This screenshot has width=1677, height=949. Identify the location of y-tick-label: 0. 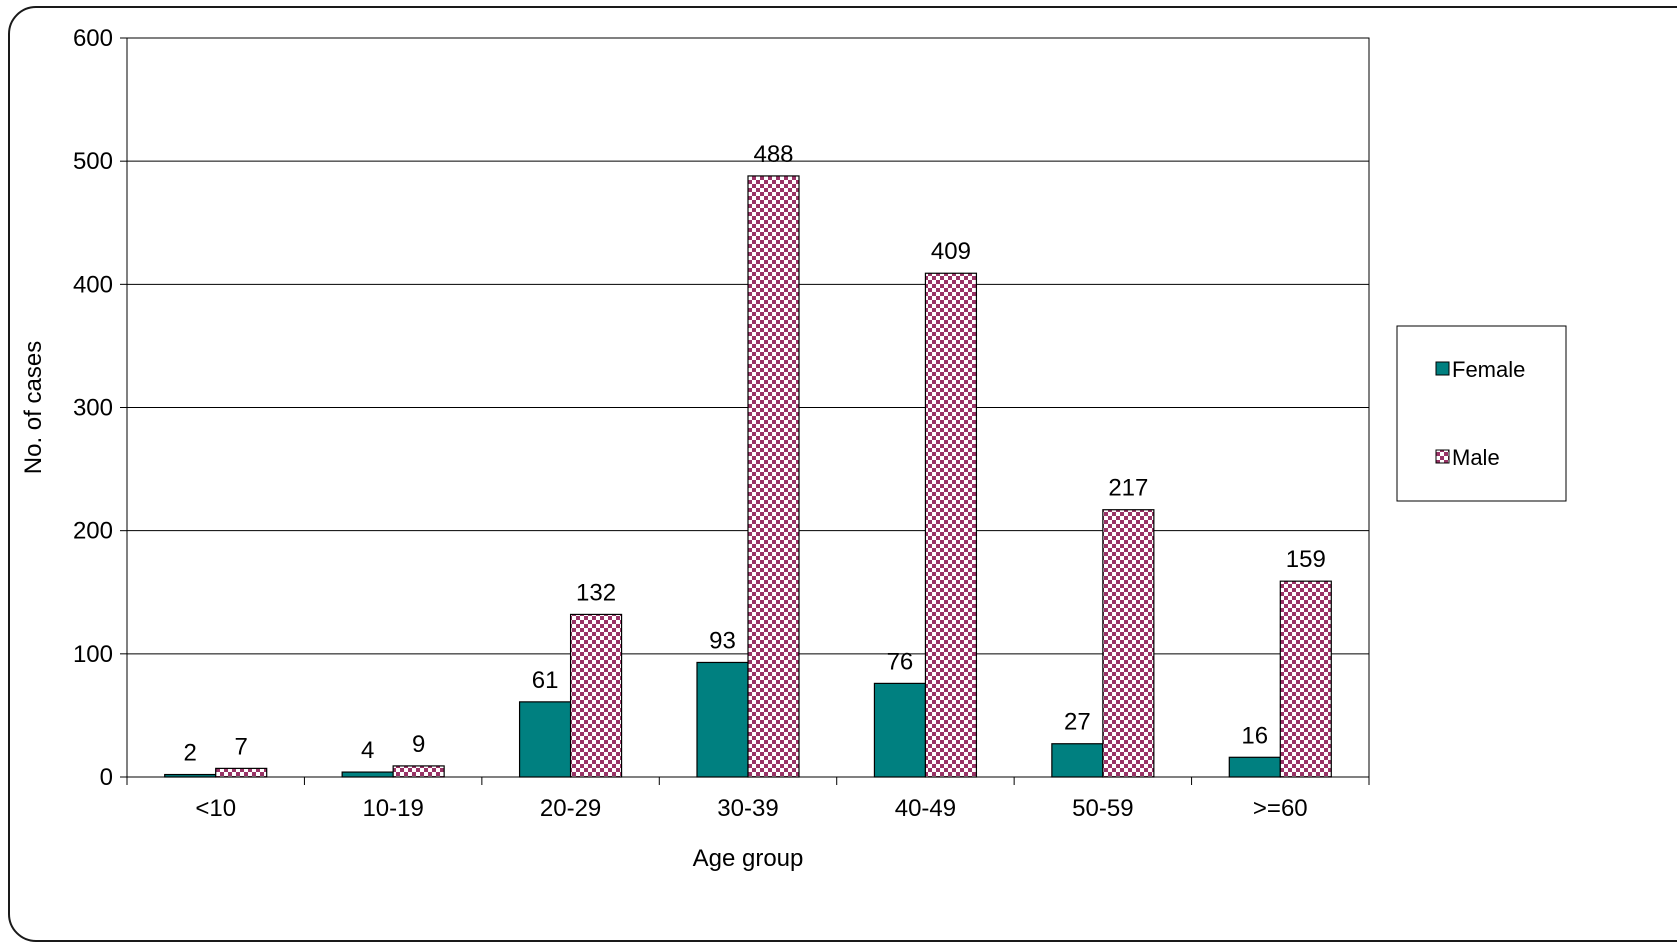
(106, 777).